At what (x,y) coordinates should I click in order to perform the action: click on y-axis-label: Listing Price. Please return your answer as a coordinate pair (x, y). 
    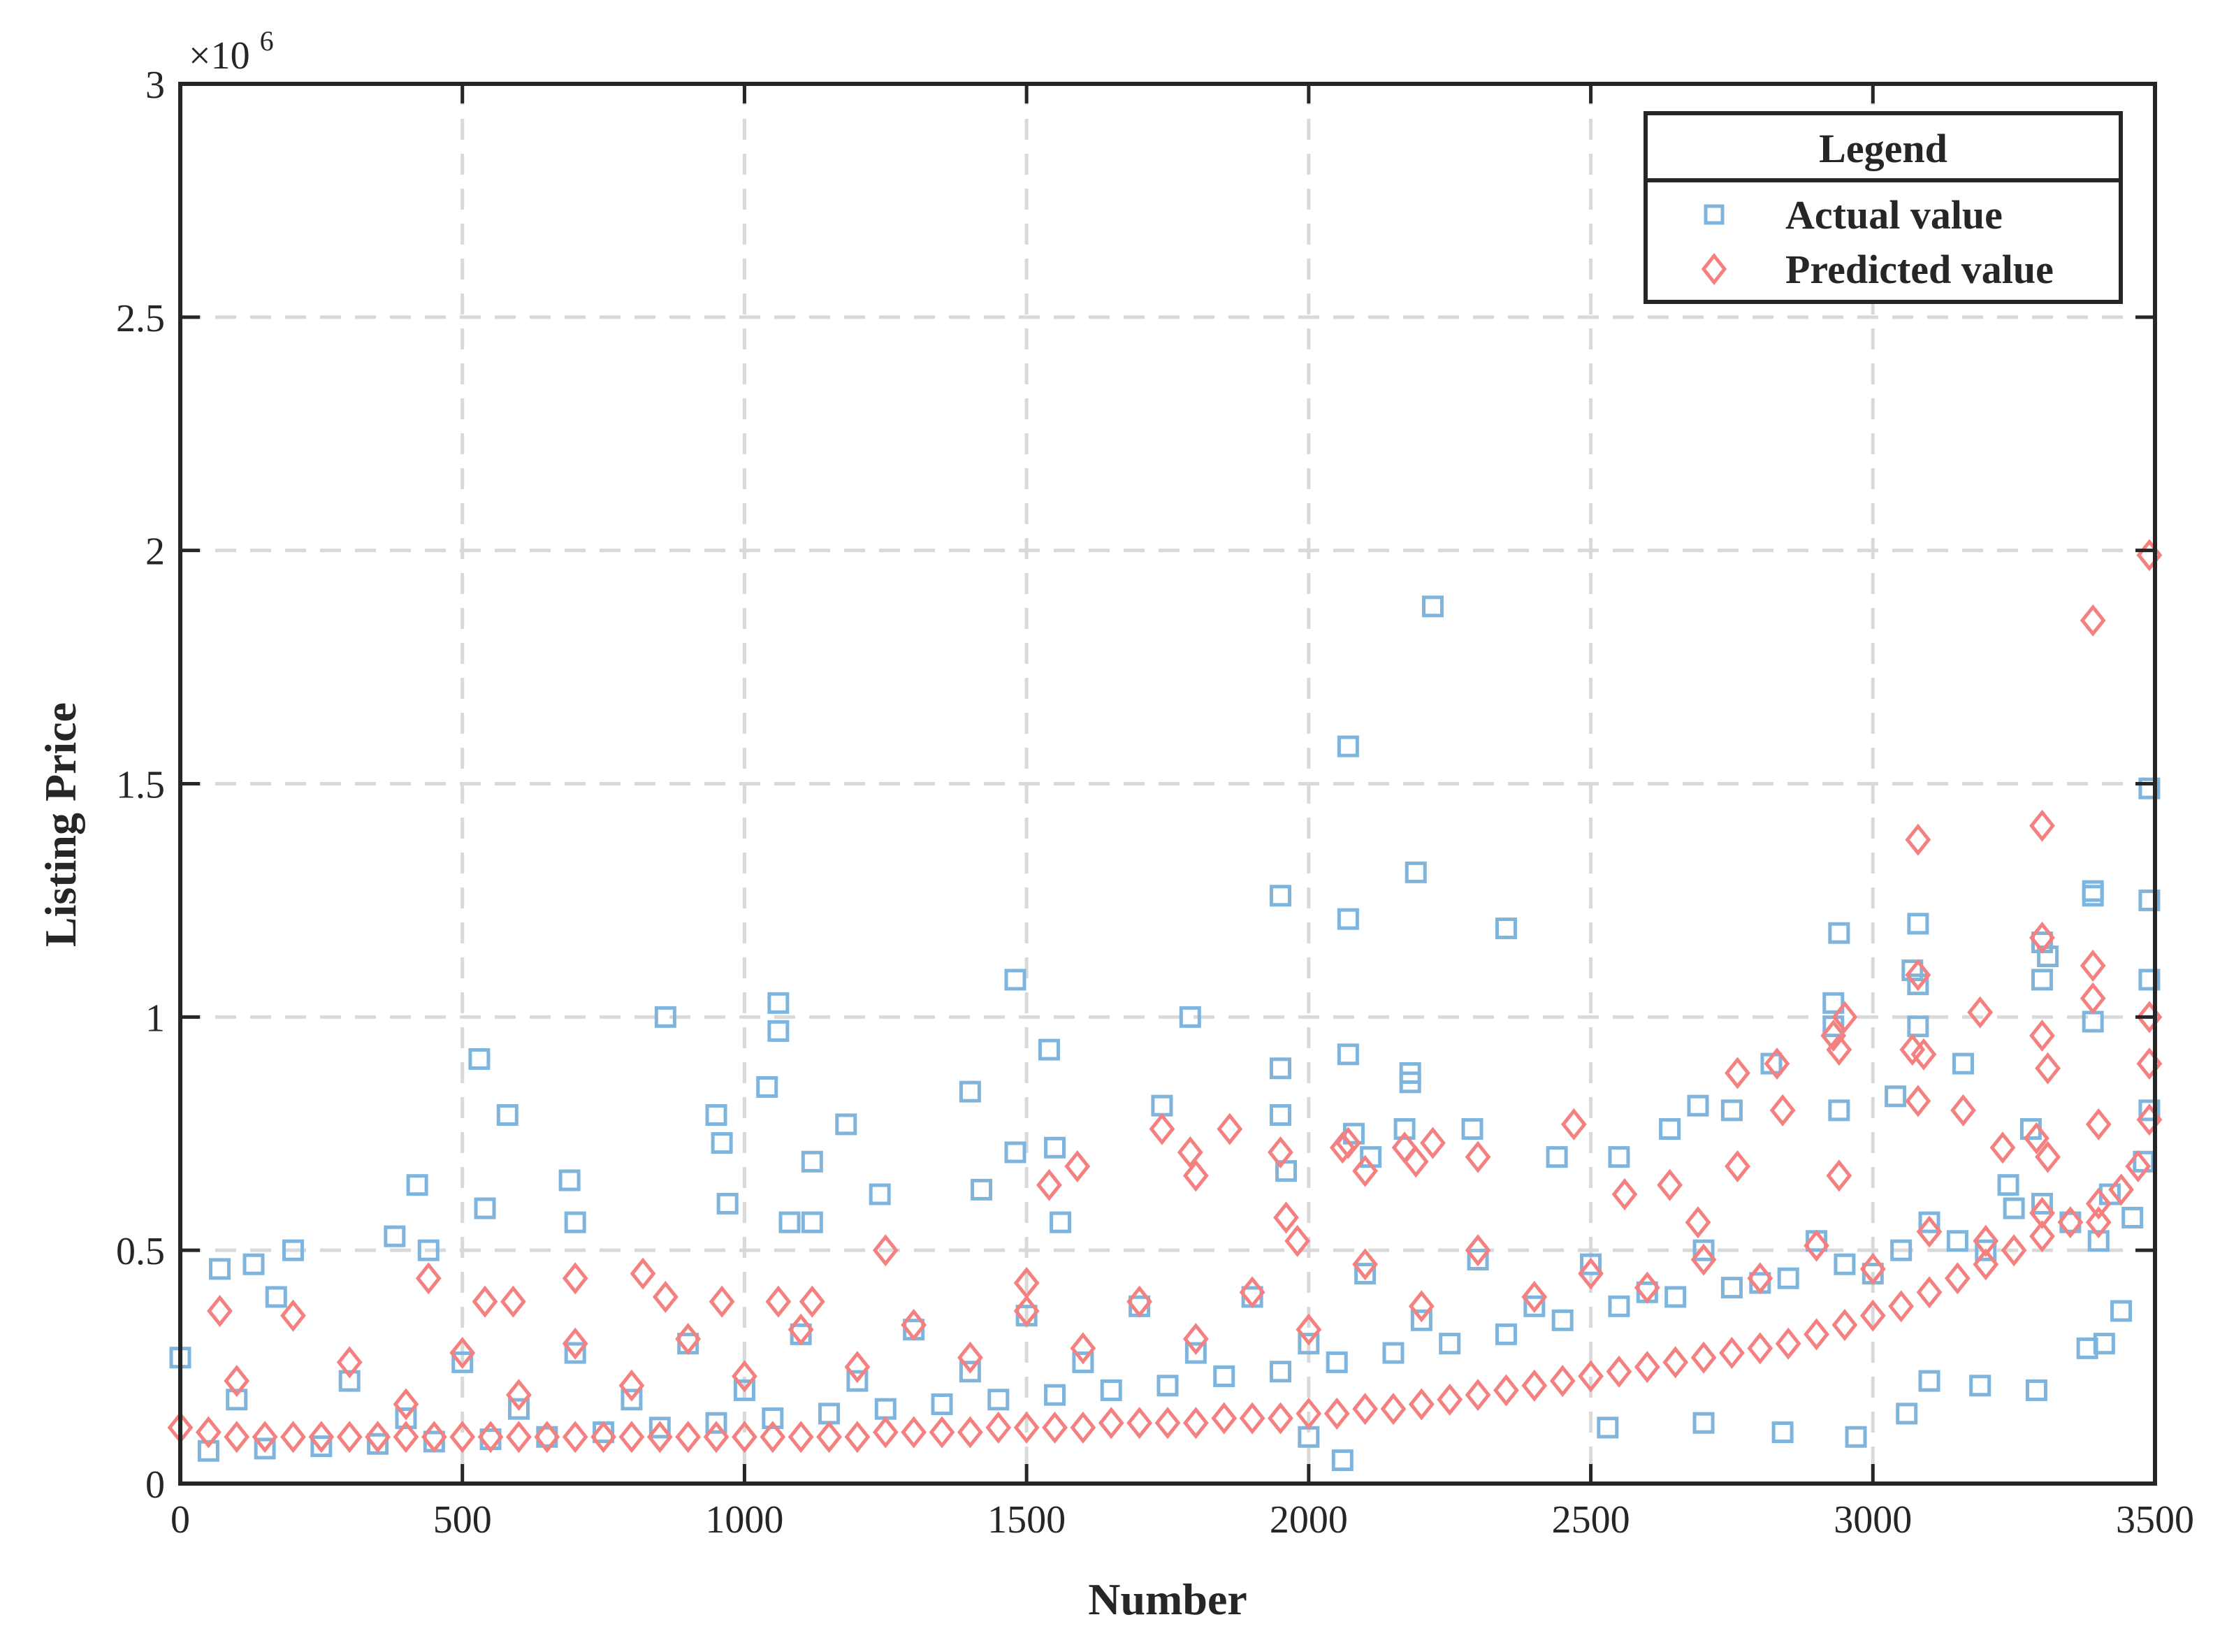
    Looking at the image, I should click on (60, 824).